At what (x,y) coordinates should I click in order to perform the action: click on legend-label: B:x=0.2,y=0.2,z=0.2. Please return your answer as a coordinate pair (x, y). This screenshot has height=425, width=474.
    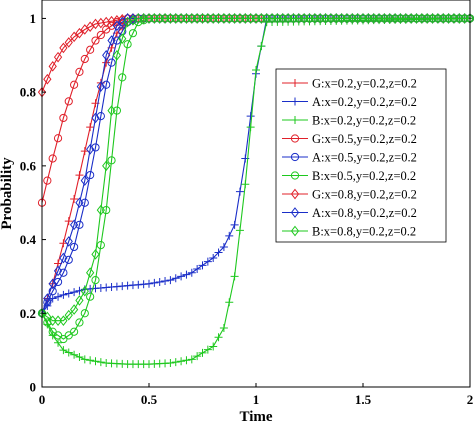
    Looking at the image, I should click on (364, 120).